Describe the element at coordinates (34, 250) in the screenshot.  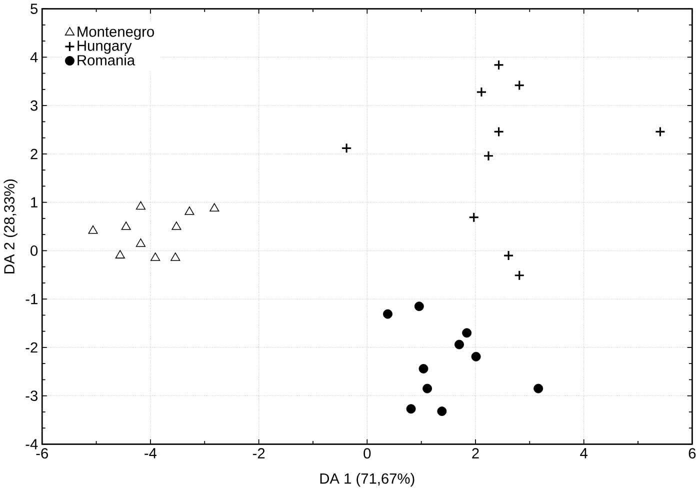
I see `y-tick-label: 0` at that location.